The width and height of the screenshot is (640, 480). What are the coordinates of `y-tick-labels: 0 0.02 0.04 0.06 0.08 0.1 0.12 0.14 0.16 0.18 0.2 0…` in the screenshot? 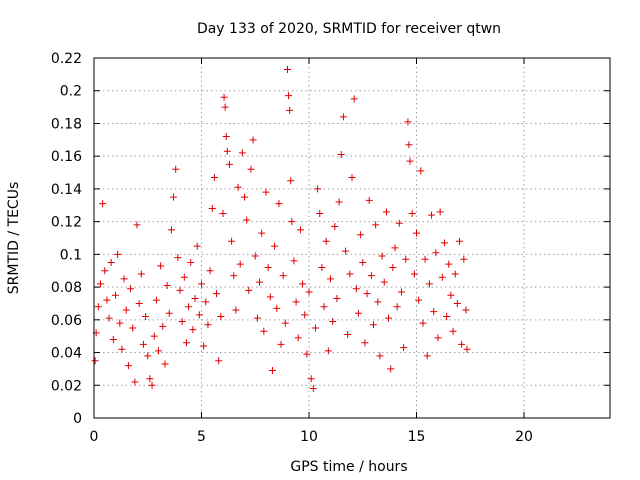 It's located at (66, 239).